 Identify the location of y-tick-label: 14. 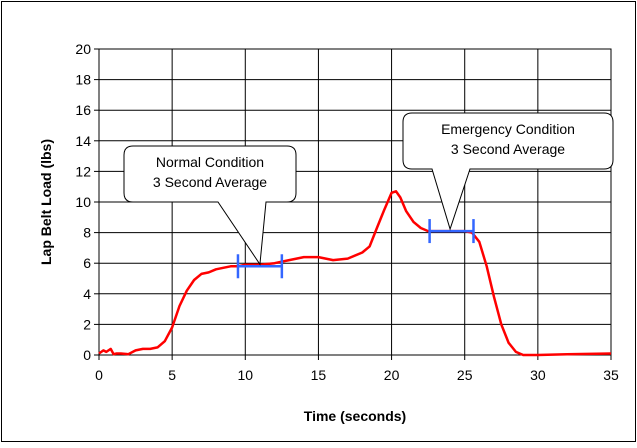
(83, 141).